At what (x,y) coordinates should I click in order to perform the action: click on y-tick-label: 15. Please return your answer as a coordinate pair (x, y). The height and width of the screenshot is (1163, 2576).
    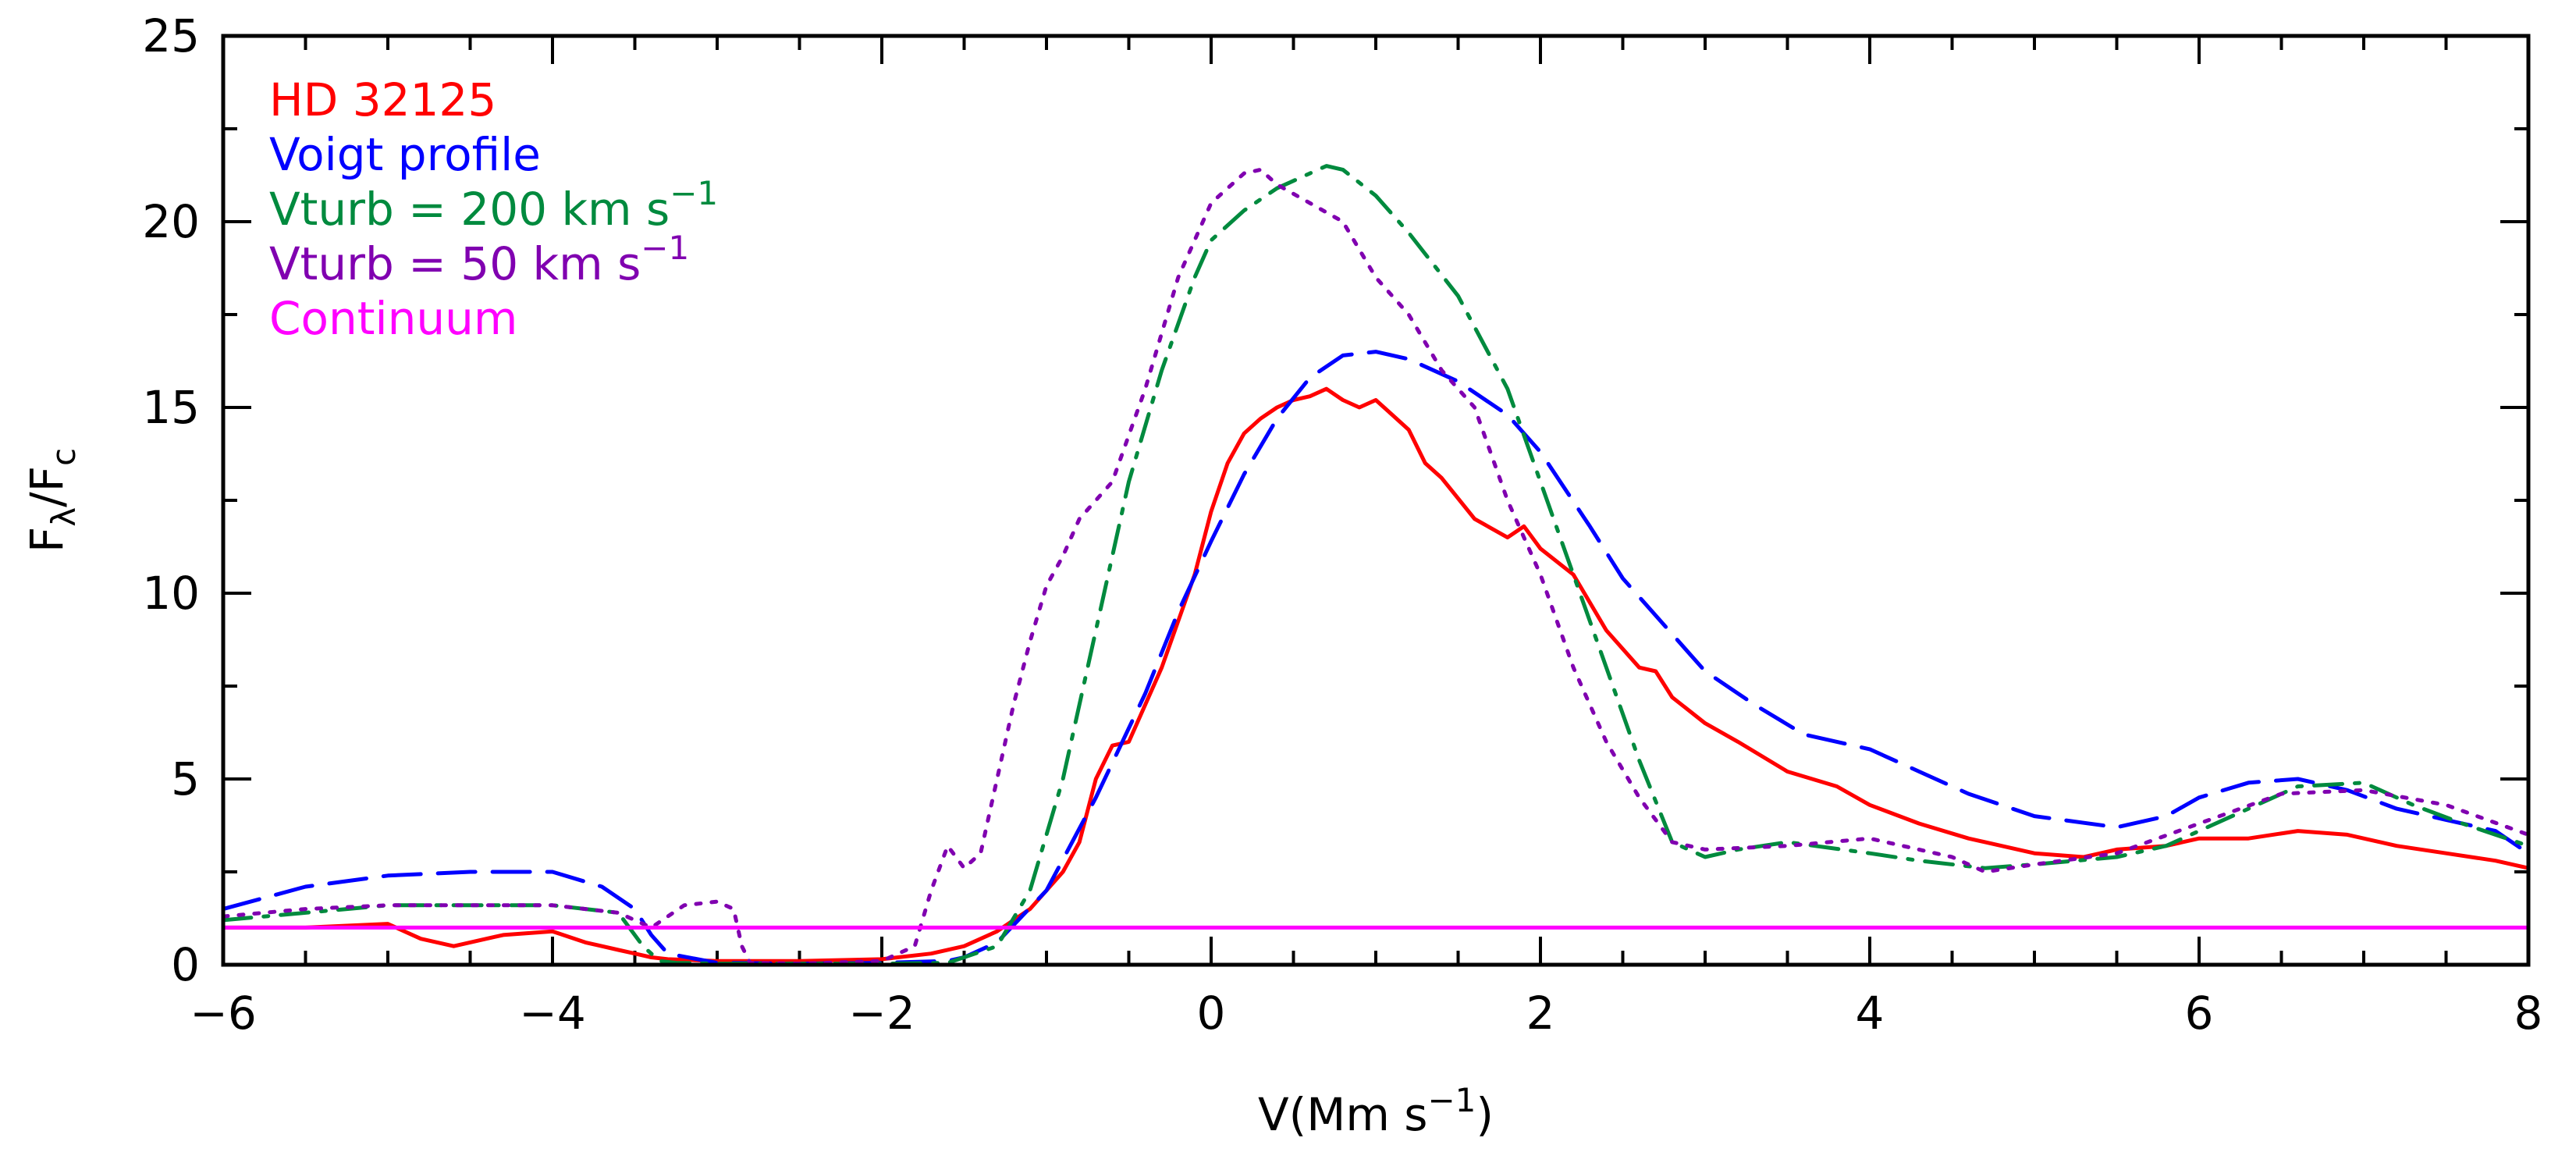
    Looking at the image, I should click on (171, 407).